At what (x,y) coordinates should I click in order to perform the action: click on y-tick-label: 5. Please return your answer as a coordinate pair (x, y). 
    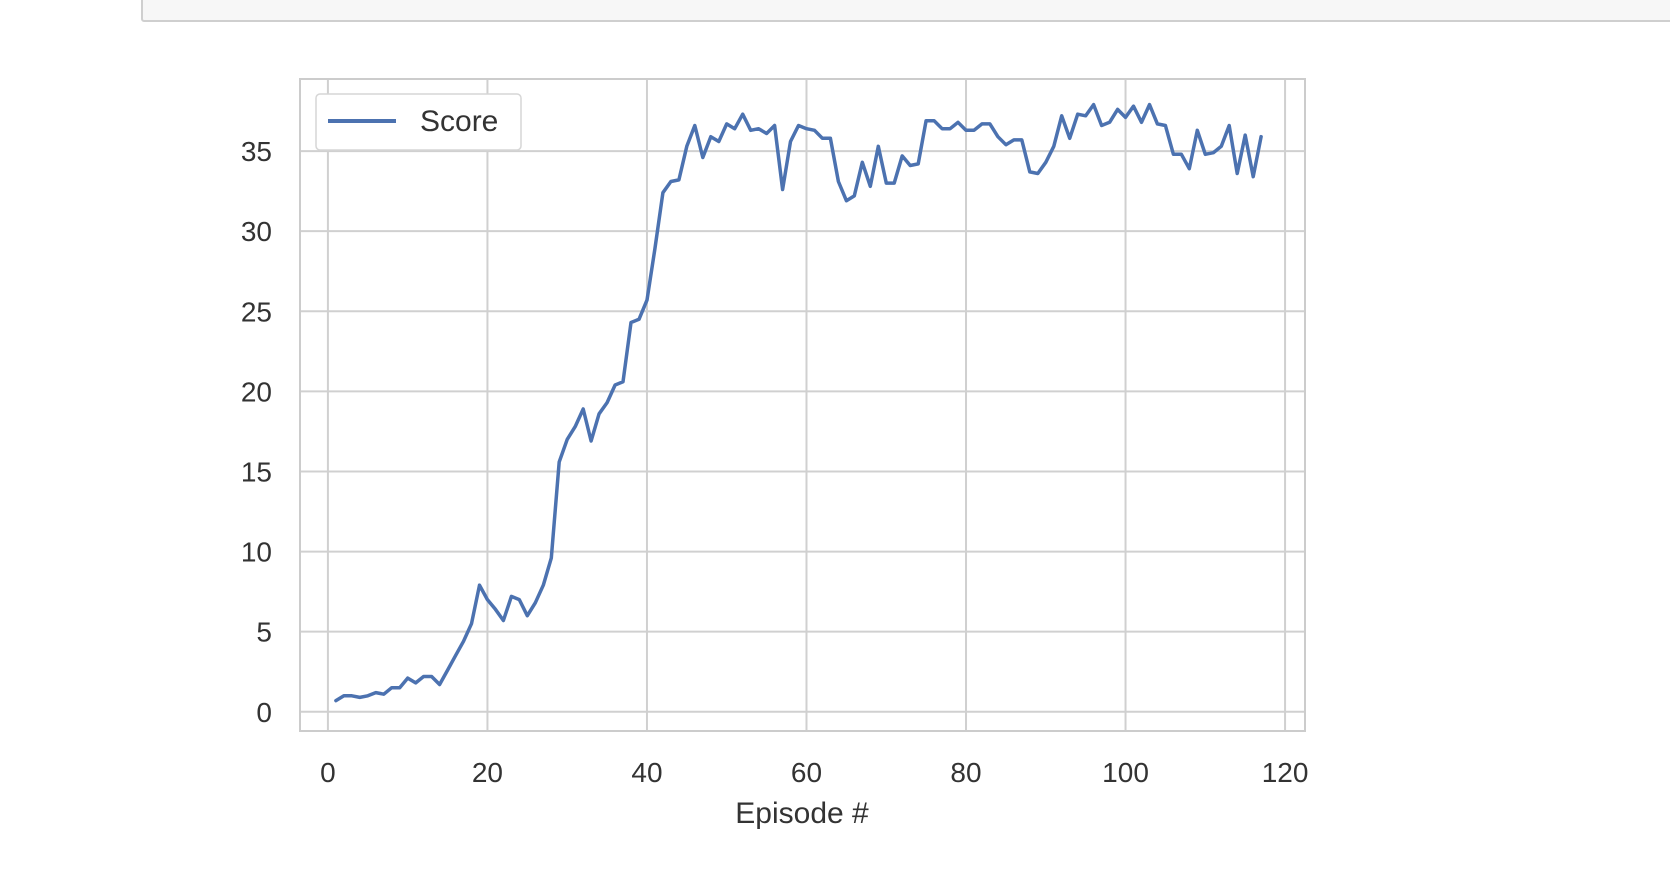
    Looking at the image, I should click on (264, 632).